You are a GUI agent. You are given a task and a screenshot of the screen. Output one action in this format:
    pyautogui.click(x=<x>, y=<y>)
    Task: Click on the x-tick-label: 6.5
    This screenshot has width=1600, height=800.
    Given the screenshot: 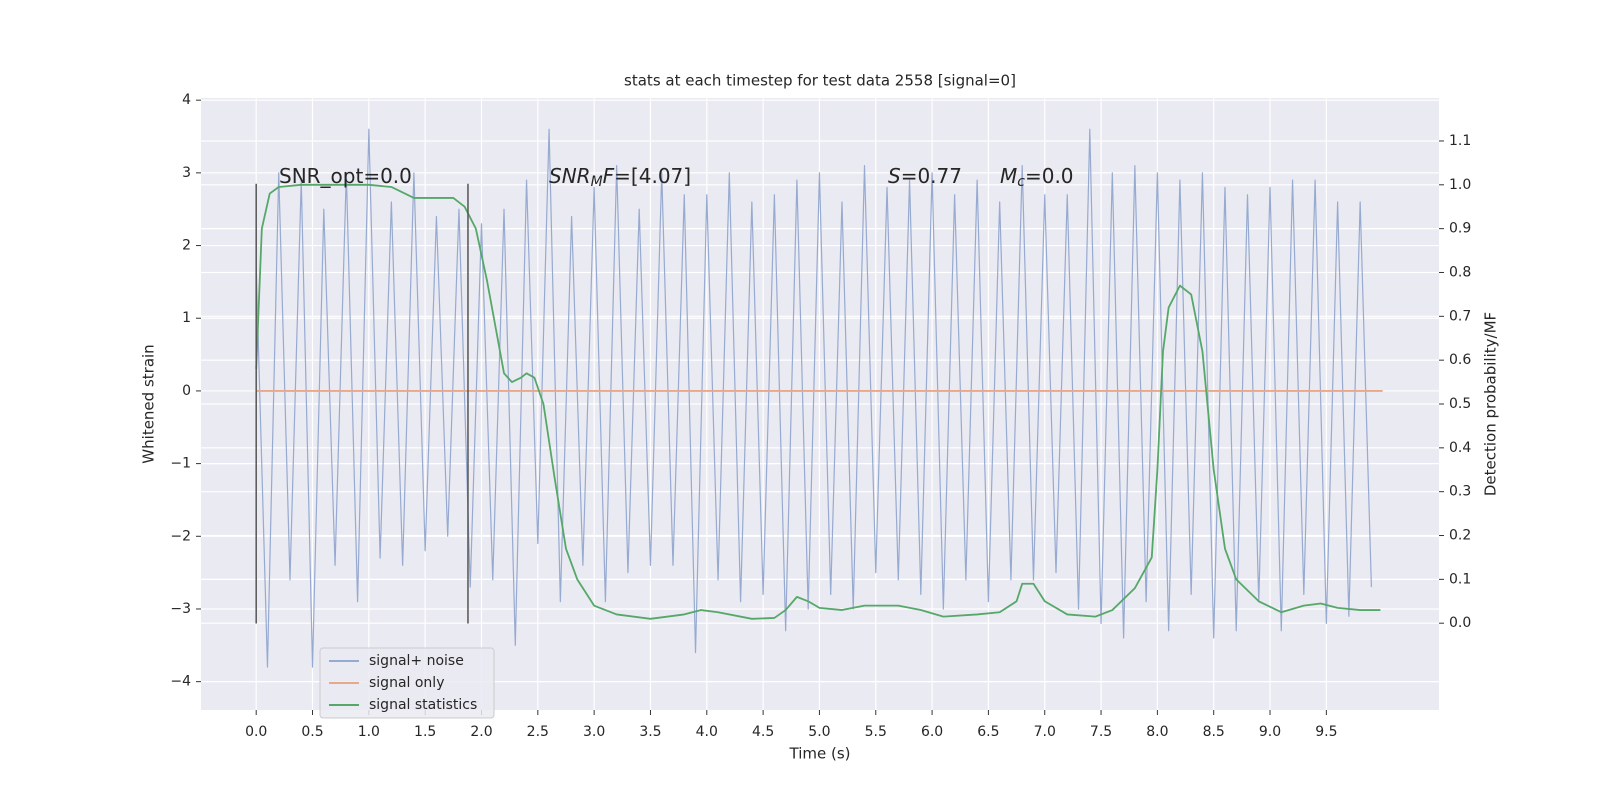 What is the action you would take?
    pyautogui.click(x=988, y=732)
    